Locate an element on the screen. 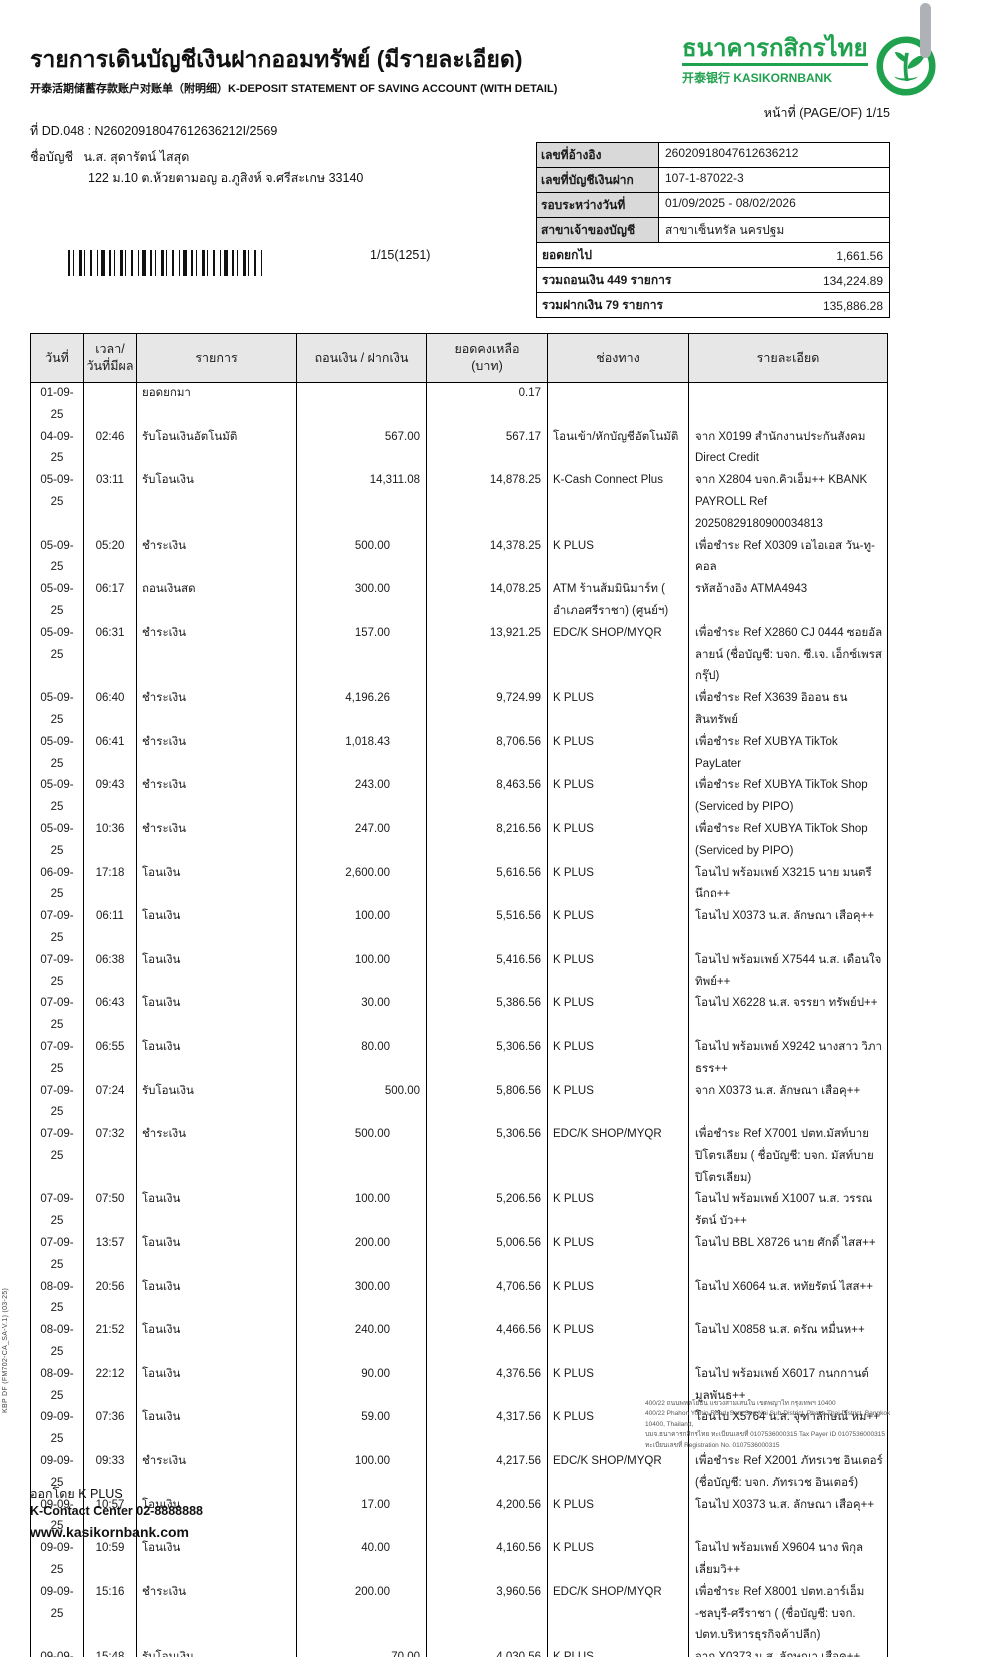 The width and height of the screenshot is (987, 1657). transaction-cell: 09:43 is located at coordinates (110, 797).